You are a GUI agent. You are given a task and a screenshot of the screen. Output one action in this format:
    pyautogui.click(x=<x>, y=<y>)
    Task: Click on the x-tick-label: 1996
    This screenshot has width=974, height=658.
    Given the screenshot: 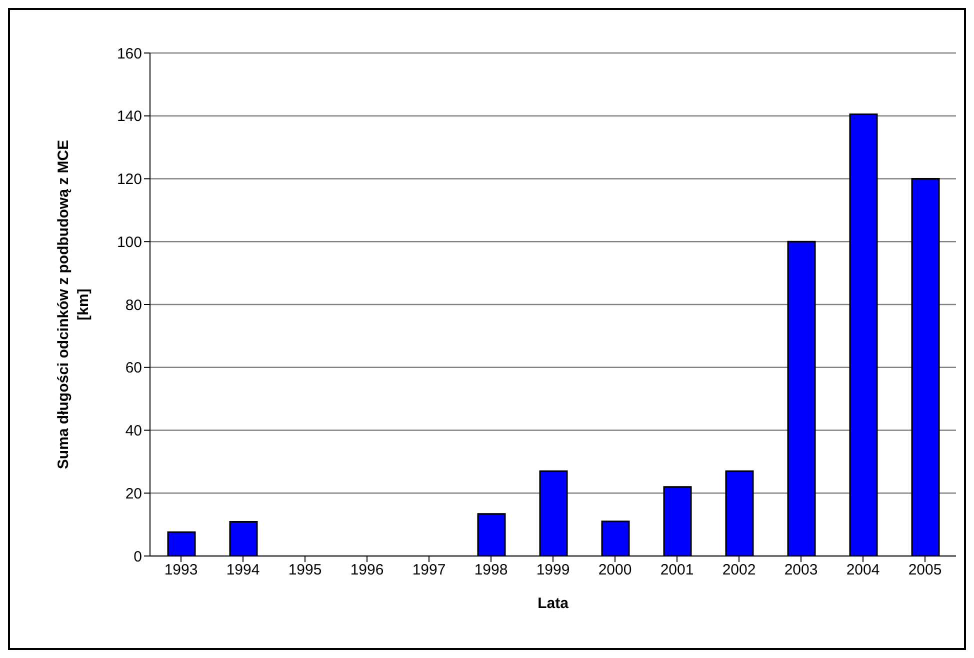 What is the action you would take?
    pyautogui.click(x=367, y=570)
    